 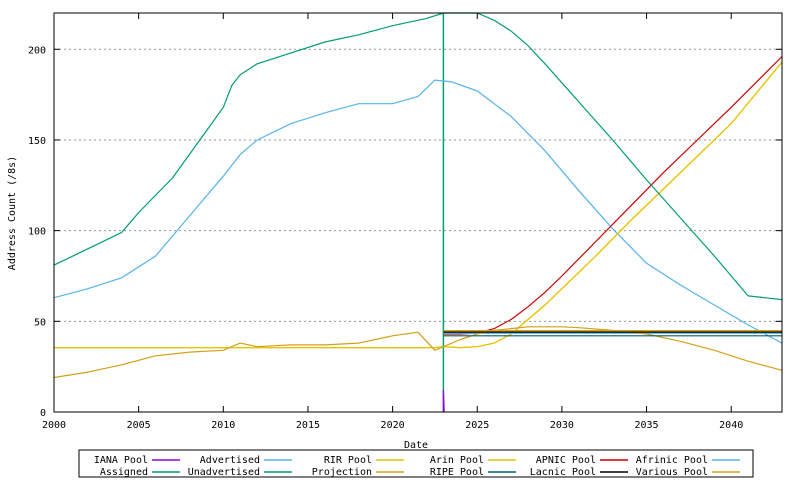 What do you see at coordinates (457, 460) in the screenshot?
I see `legend-label-arin-pool: Arin Pool` at bounding box center [457, 460].